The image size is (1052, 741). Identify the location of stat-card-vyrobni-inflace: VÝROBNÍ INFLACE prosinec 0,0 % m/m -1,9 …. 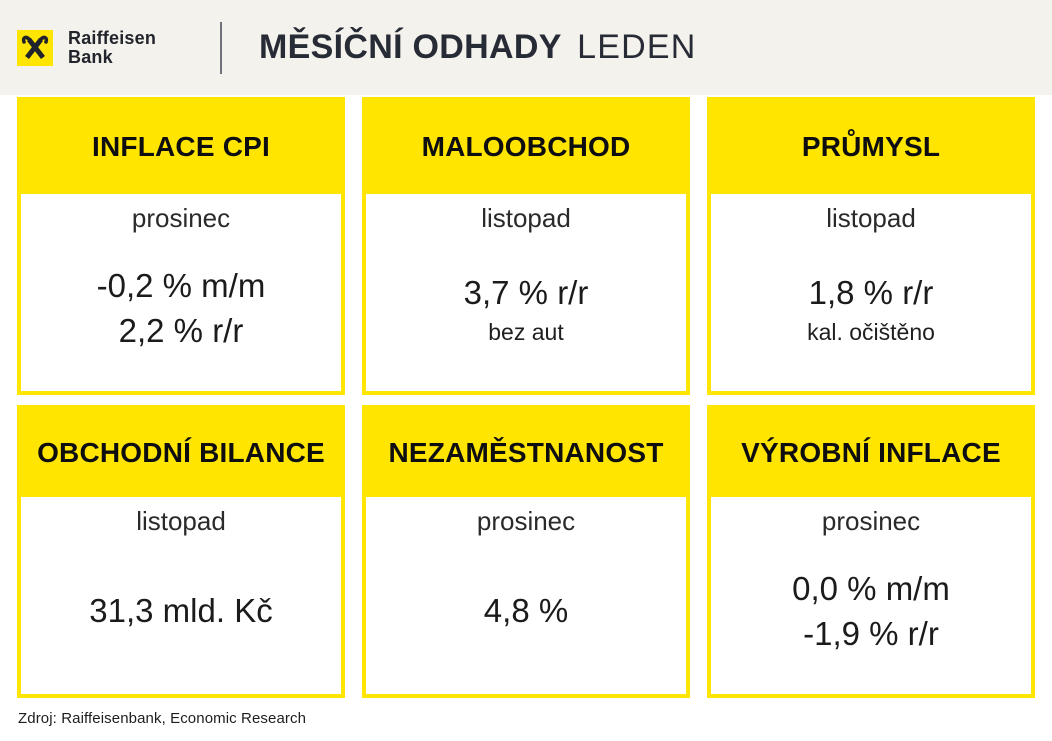
(871, 551).